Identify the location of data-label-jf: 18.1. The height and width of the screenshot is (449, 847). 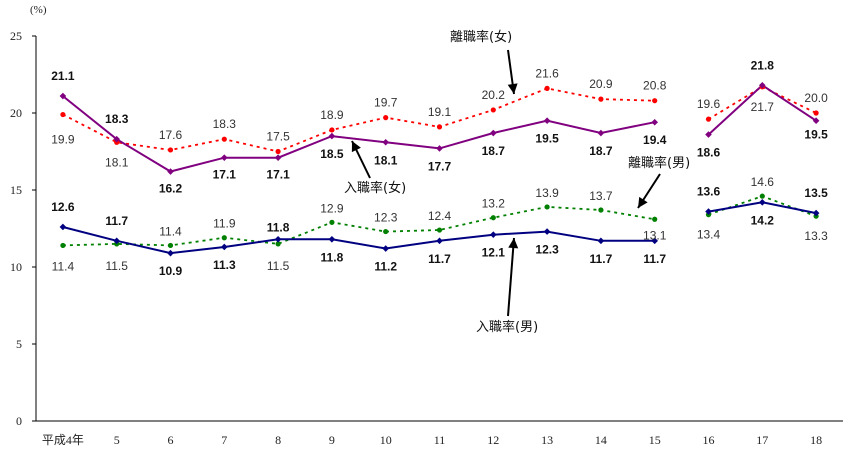
(386, 160).